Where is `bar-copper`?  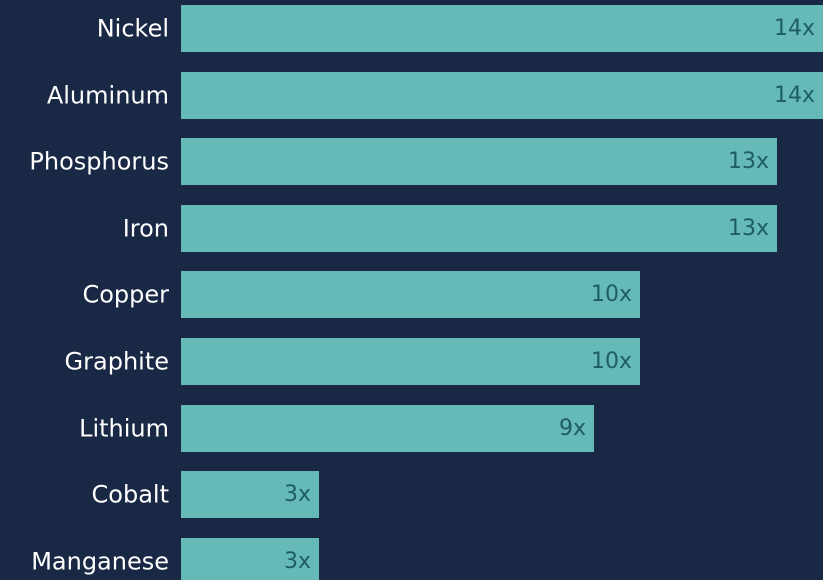 bar-copper is located at coordinates (410, 294).